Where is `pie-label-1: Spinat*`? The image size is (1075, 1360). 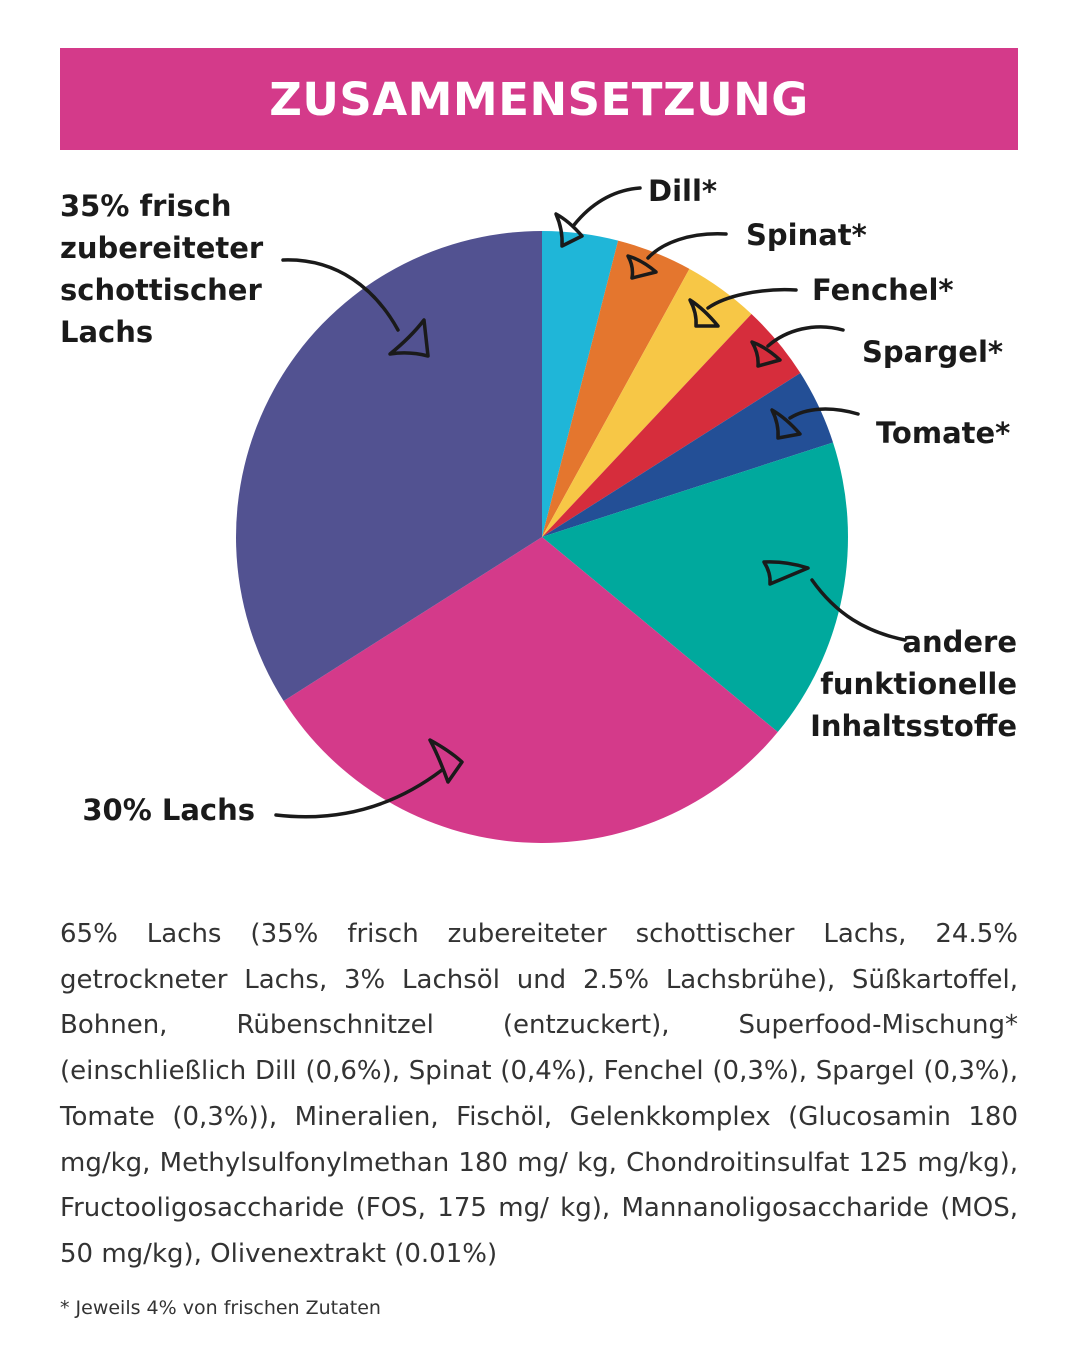 pie-label-1: Spinat* is located at coordinates (806, 235).